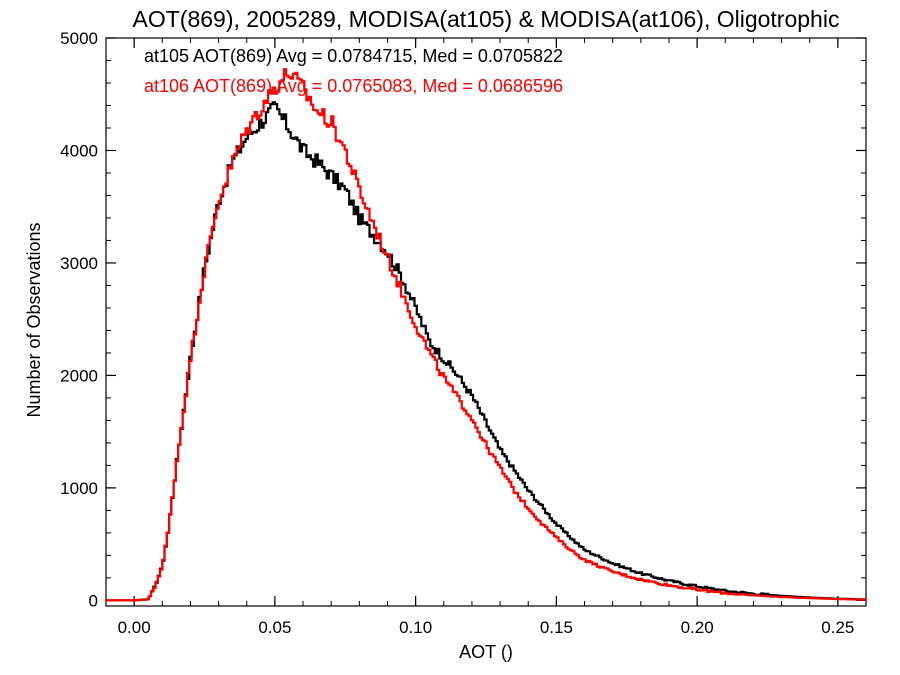 Image resolution: width=900 pixels, height=675 pixels. I want to click on y-tick-label: 4000, so click(79, 150).